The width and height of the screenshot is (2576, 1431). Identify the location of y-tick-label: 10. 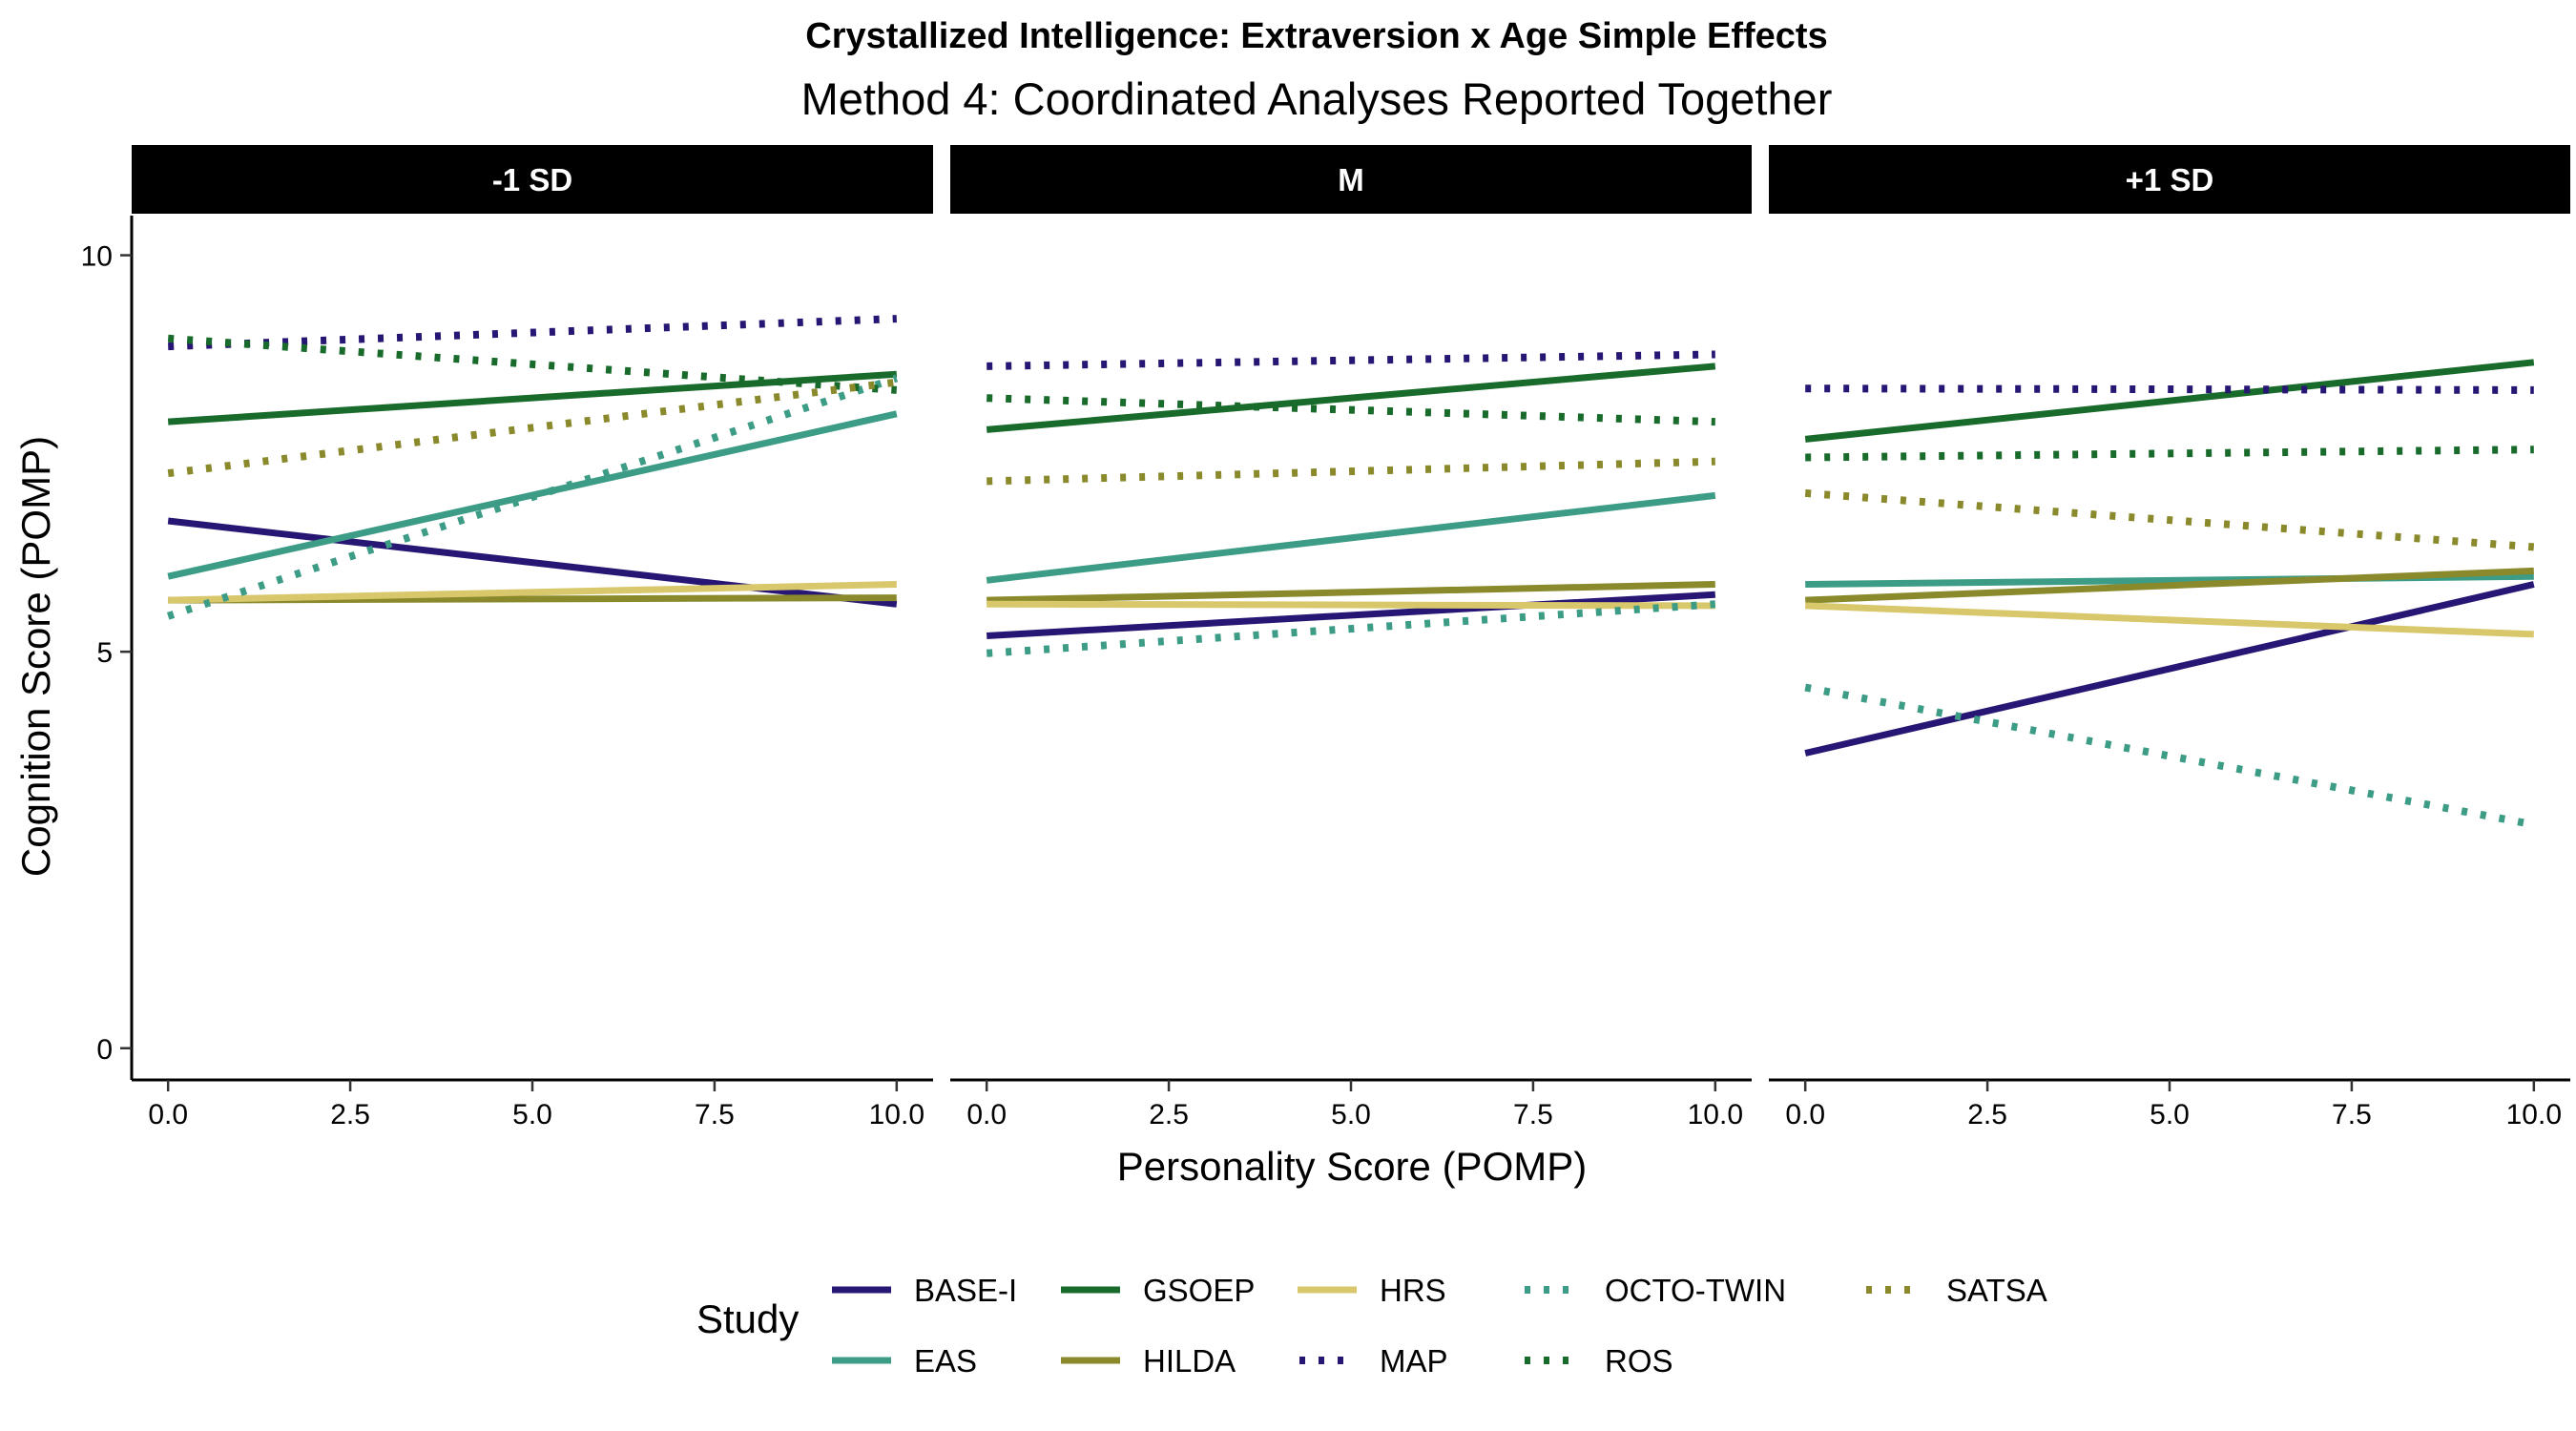
(97, 257).